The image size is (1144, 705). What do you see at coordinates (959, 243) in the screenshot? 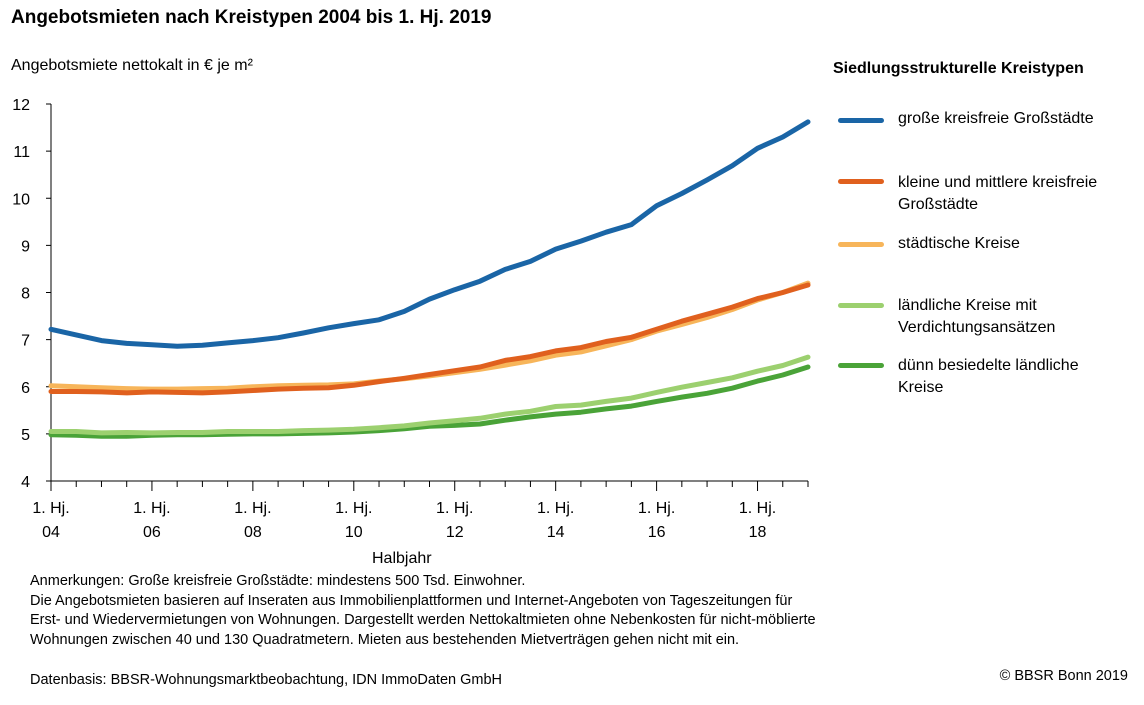
I see `legend-label: städtische Kreise` at bounding box center [959, 243].